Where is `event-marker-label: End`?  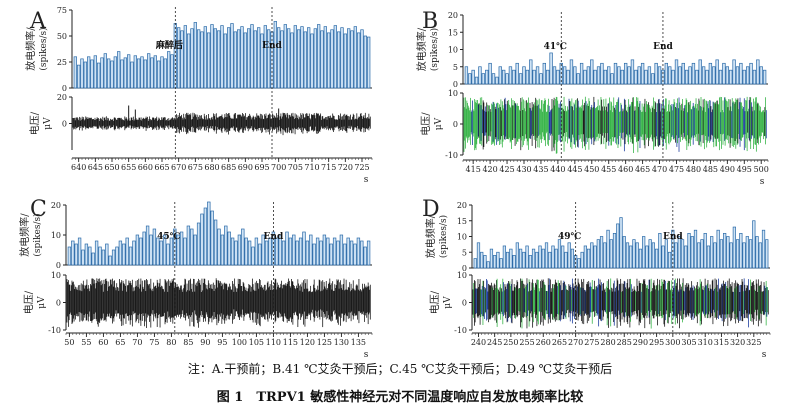 event-marker-label: End is located at coordinates (673, 237).